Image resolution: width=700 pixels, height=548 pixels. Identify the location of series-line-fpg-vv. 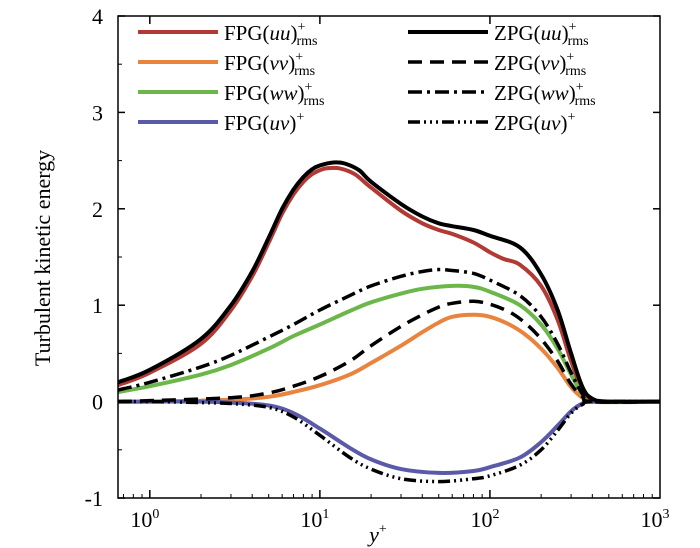
(389, 358).